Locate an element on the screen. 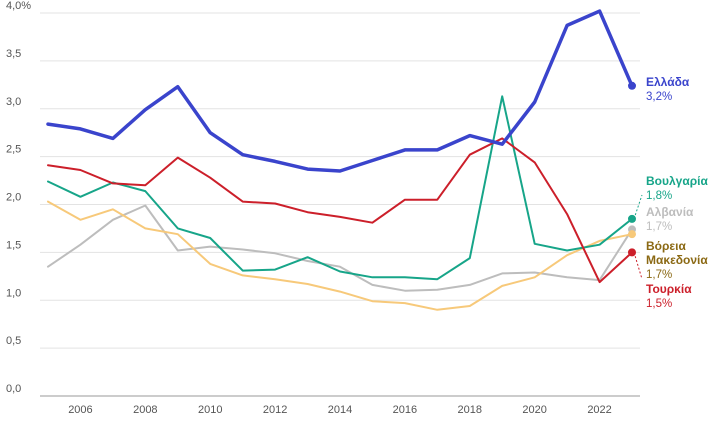  x-tick-label: 2006 is located at coordinates (80, 410).